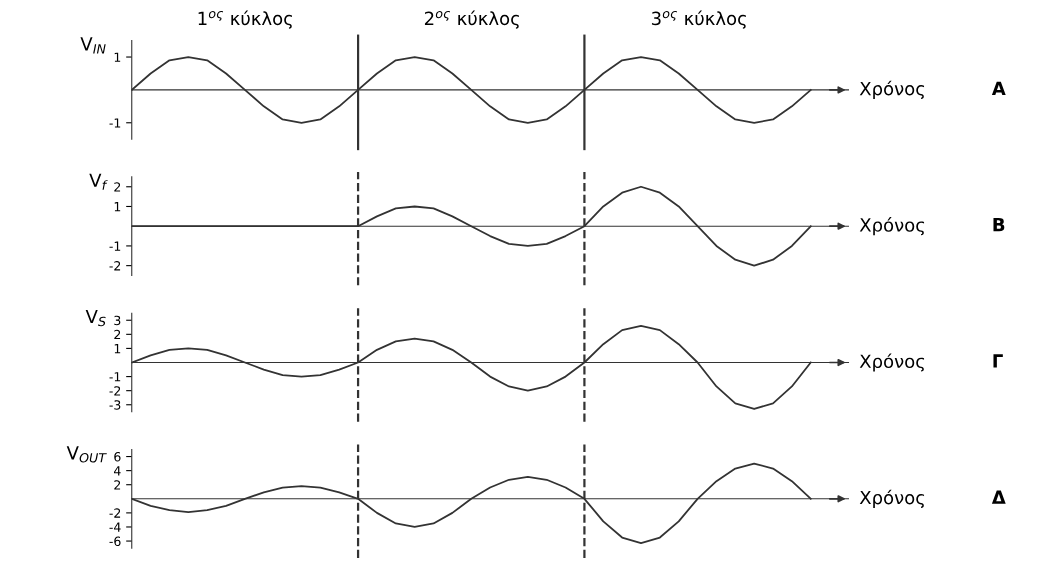 This screenshot has width=1054, height=580. Describe the element at coordinates (115, 527) in the screenshot. I see `y-tick-label: -4` at that location.